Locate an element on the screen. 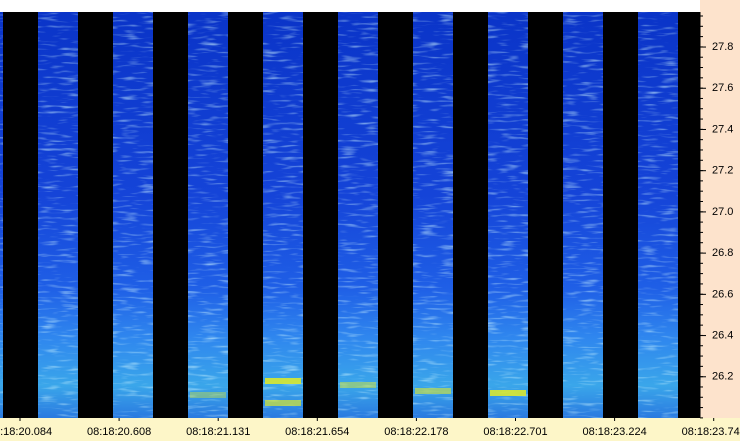 Image resolution: width=740 pixels, height=441 pixels. y-tick-label: 27.2 is located at coordinates (722, 171).